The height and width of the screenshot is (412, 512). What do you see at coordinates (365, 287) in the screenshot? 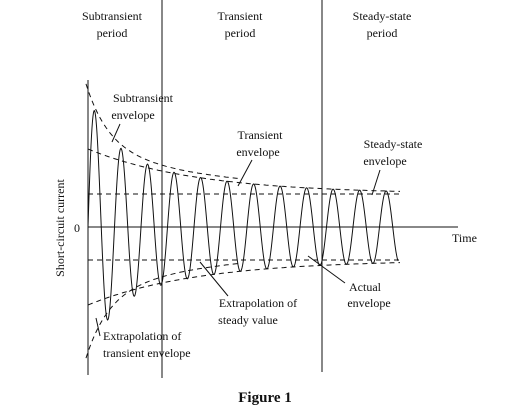
I see `label: Actual` at bounding box center [365, 287].